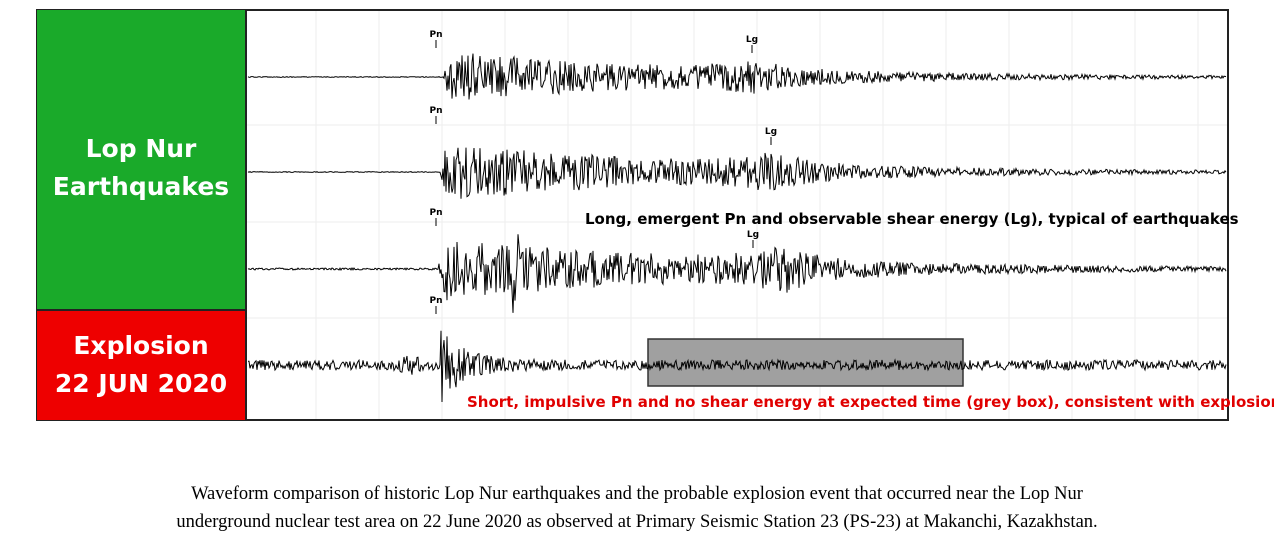 This screenshot has height=539, width=1274. Describe the element at coordinates (141, 186) in the screenshot. I see `panel-label: Earthquakes` at that location.